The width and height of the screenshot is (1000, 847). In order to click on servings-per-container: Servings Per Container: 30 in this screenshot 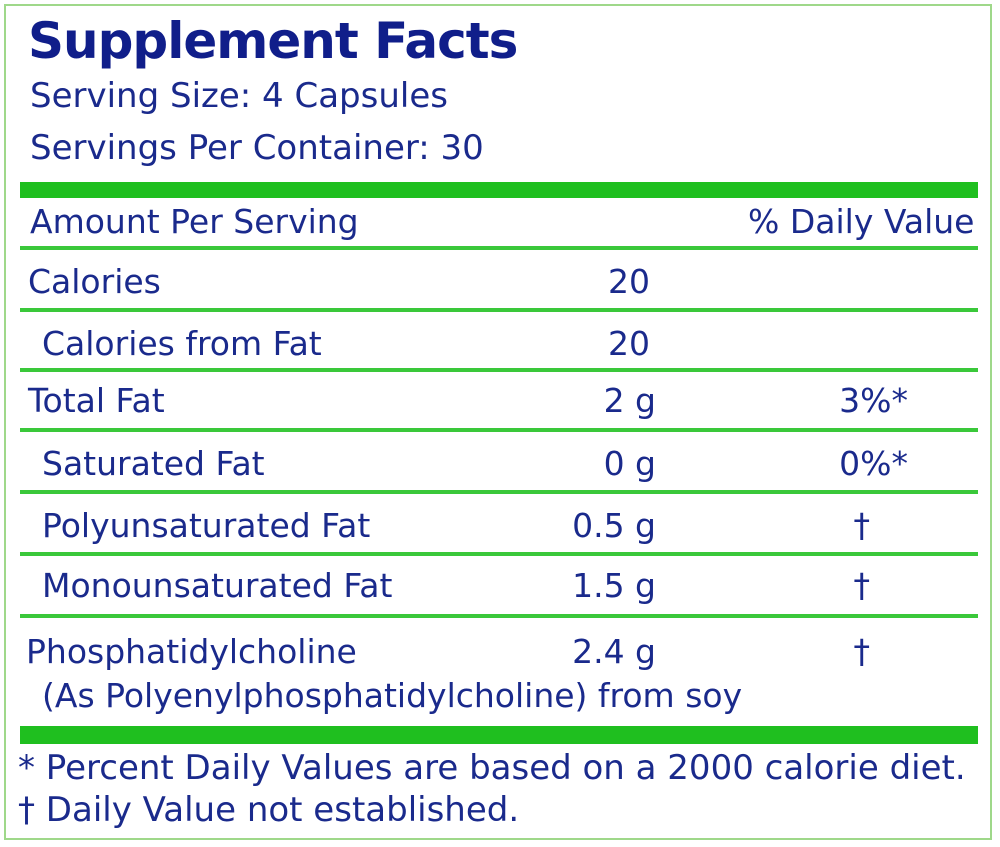, I will do `click(257, 148)`.